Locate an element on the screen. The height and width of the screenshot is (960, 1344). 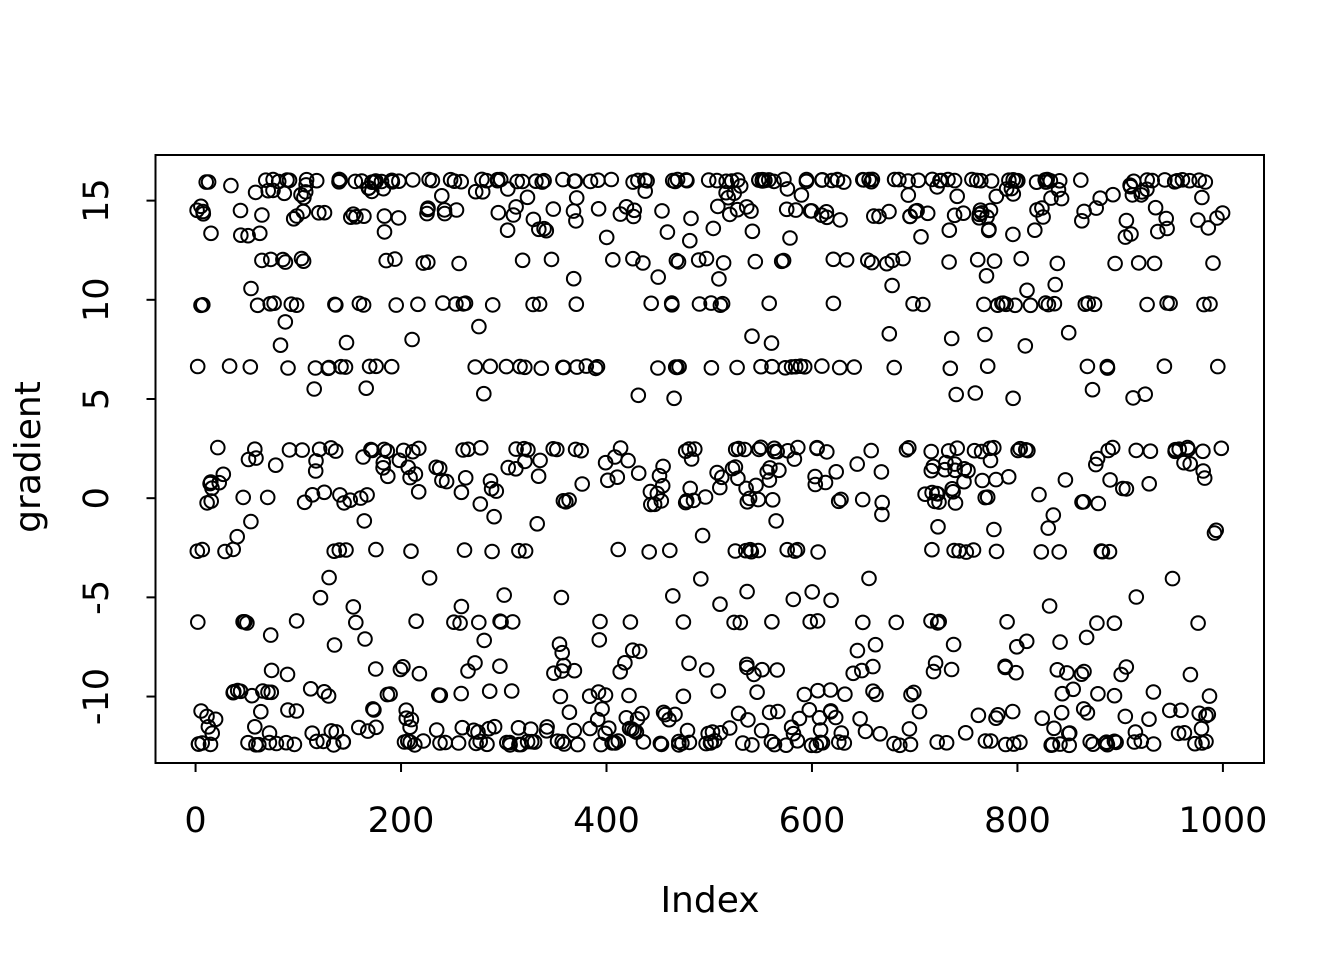
y-tick-label: 10 is located at coordinates (97, 300).